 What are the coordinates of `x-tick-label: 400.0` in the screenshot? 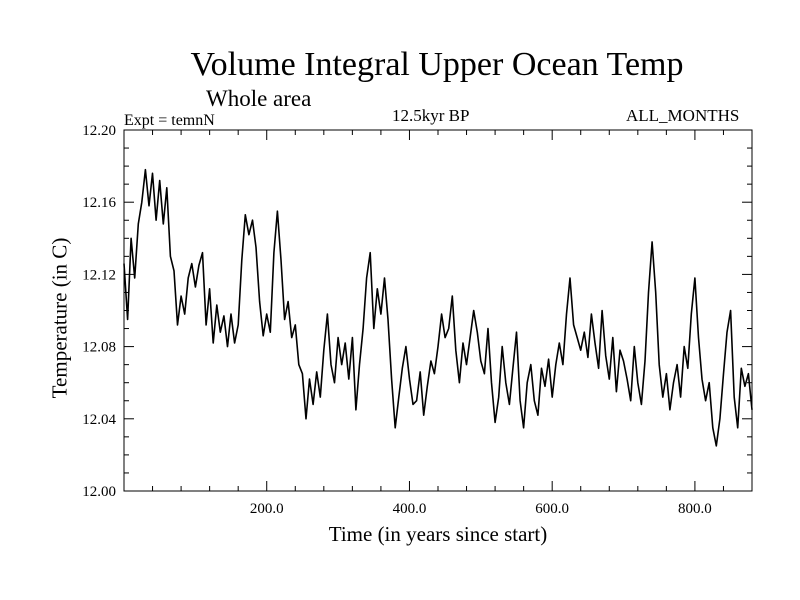 It's located at (410, 509).